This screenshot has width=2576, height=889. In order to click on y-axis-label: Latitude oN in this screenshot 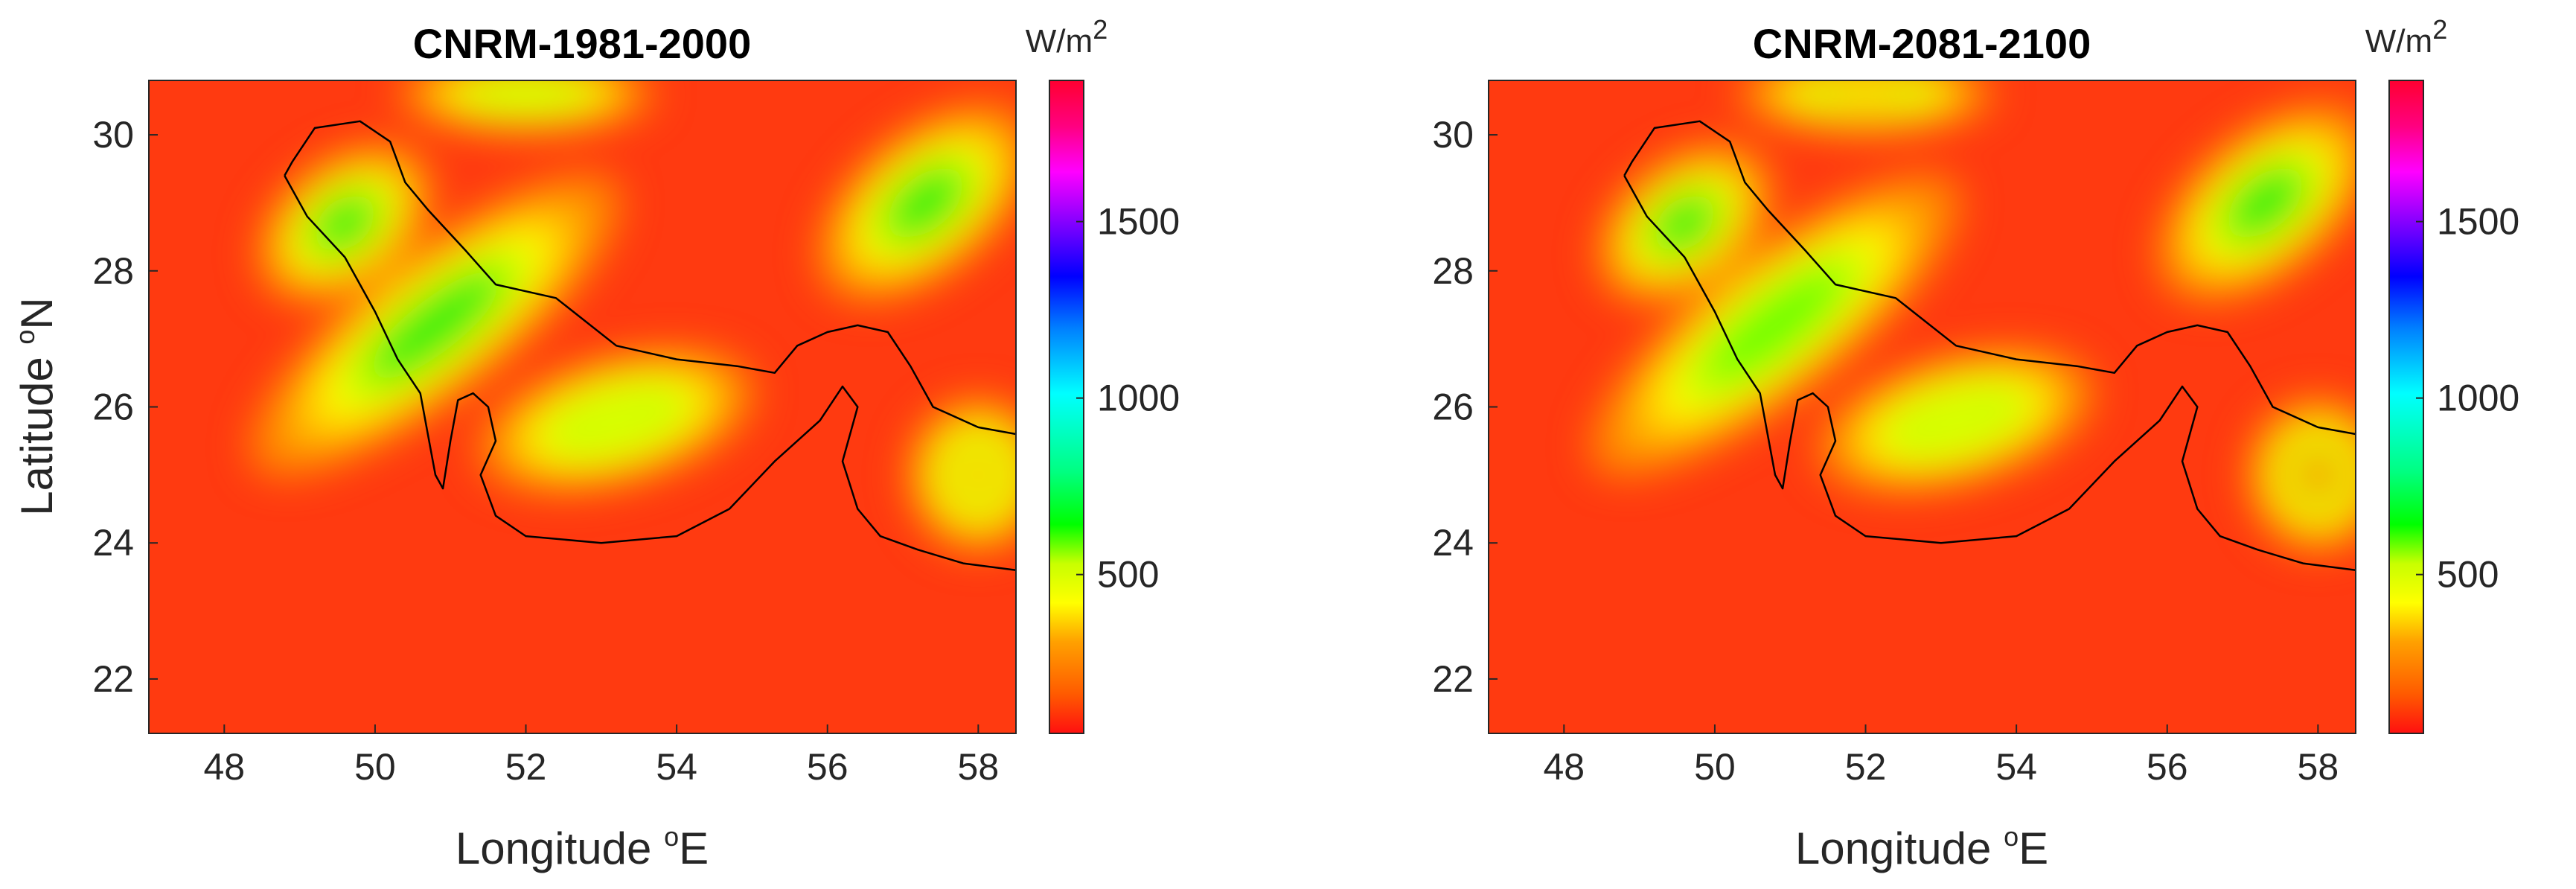, I will do `click(36, 406)`.